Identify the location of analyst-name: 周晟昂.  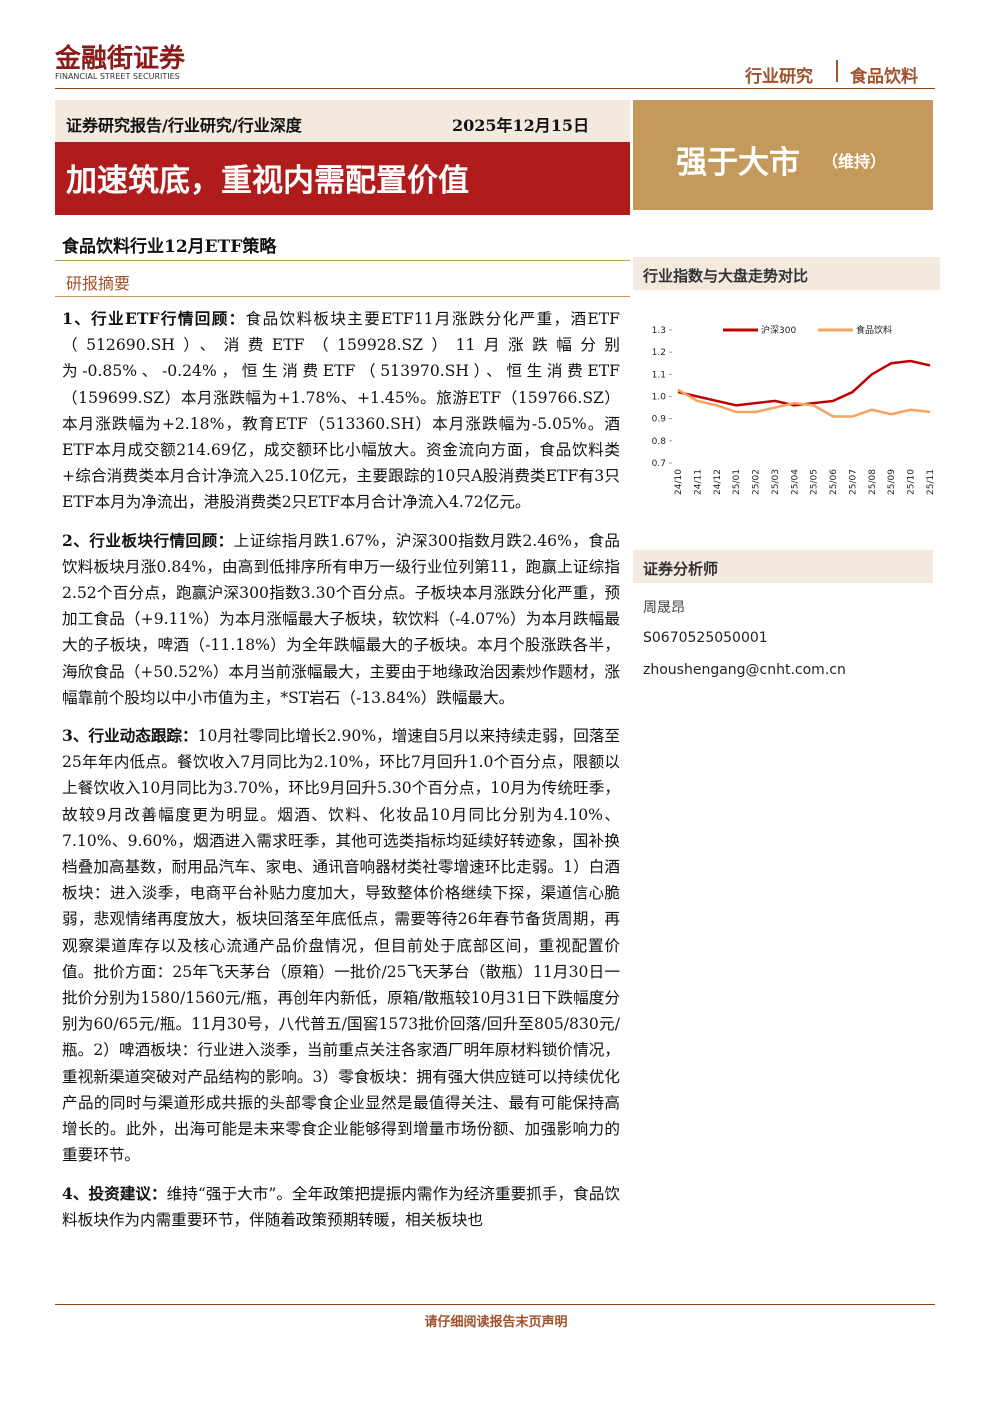
(664, 608).